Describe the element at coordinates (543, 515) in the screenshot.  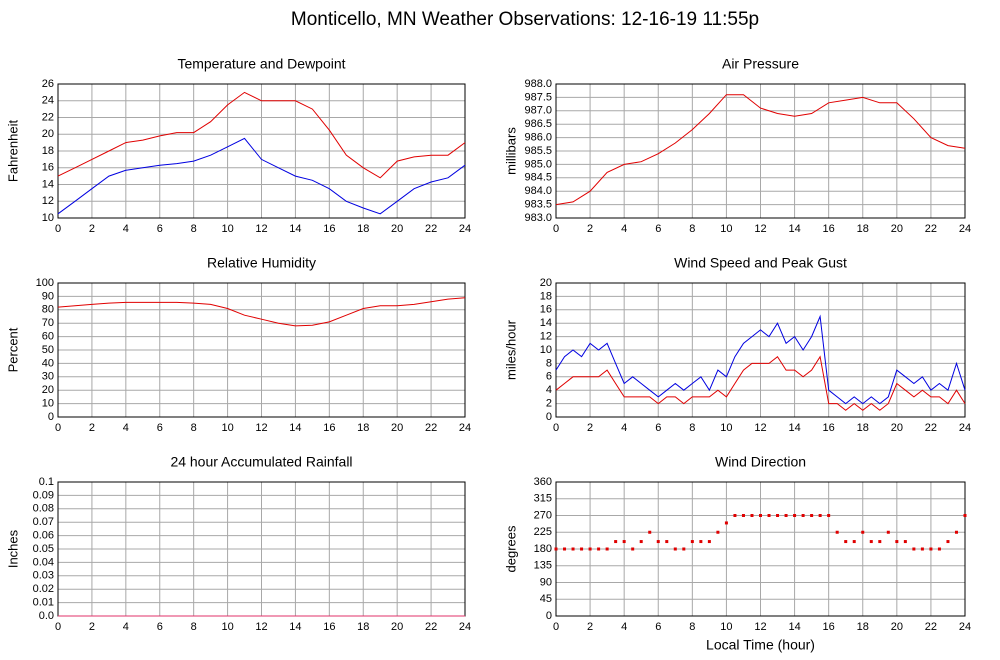
I see `y-tick-label: 270` at that location.